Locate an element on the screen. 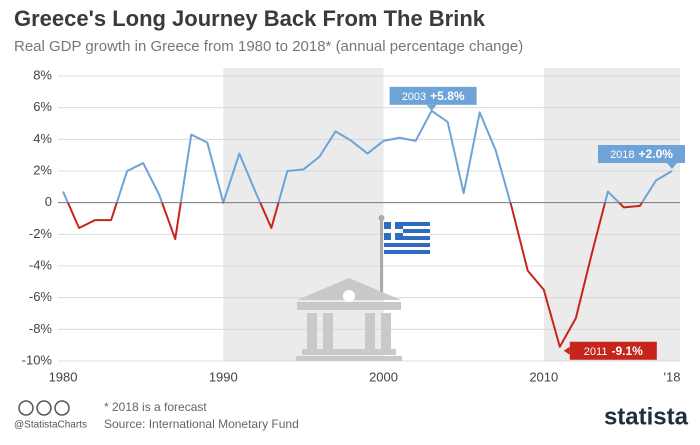 This screenshot has width=700, height=445. y-tick-label: 2% is located at coordinates (42, 169).